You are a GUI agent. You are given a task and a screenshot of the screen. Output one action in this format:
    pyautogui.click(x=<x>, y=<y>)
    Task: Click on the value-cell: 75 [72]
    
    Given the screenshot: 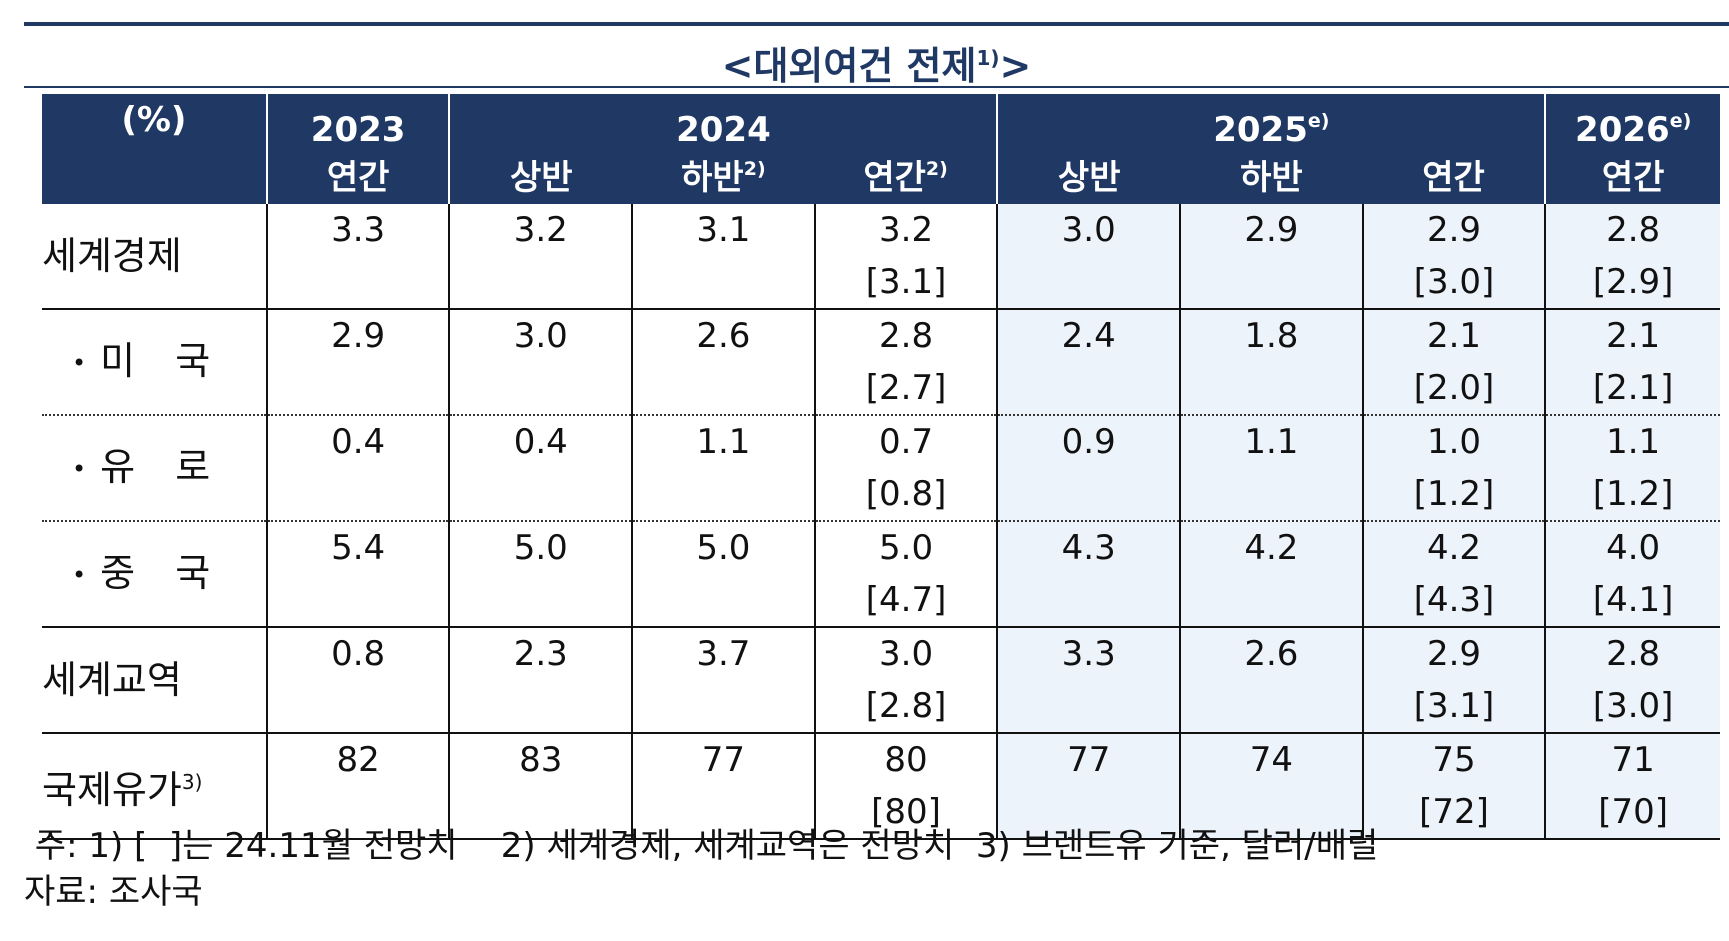 What is the action you would take?
    pyautogui.click(x=1454, y=786)
    